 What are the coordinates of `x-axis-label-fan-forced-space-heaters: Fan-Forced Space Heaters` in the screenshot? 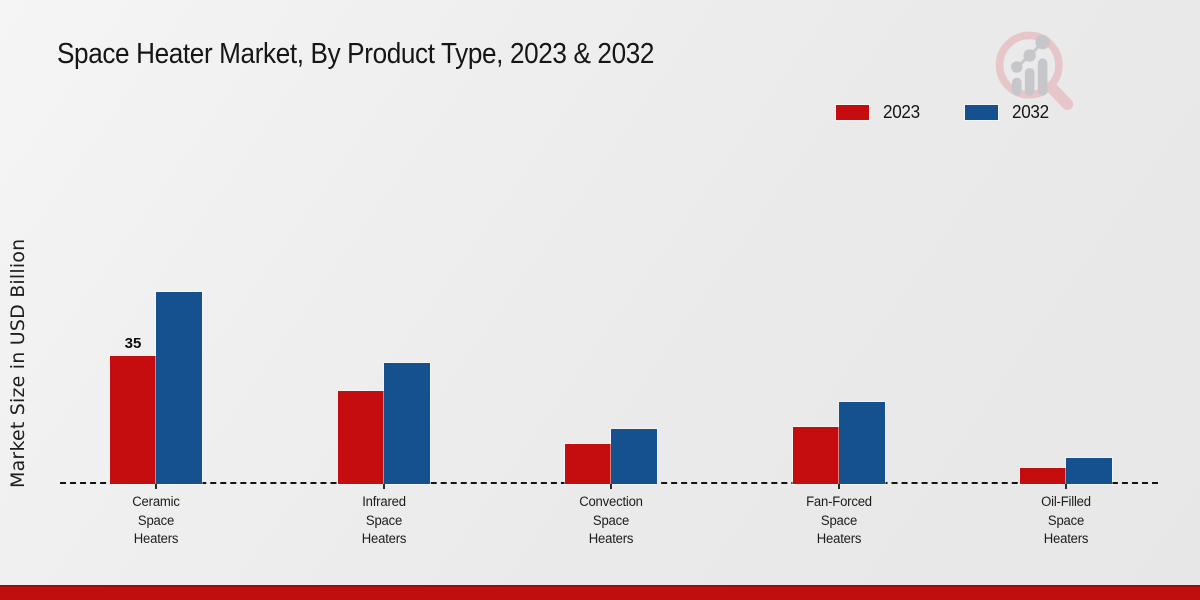 It's located at (839, 520).